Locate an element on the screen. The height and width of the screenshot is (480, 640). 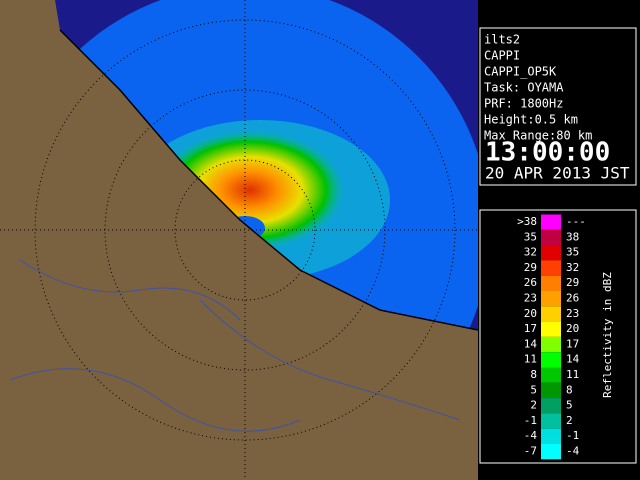
legend-low: 8 is located at coordinates (533, 374).